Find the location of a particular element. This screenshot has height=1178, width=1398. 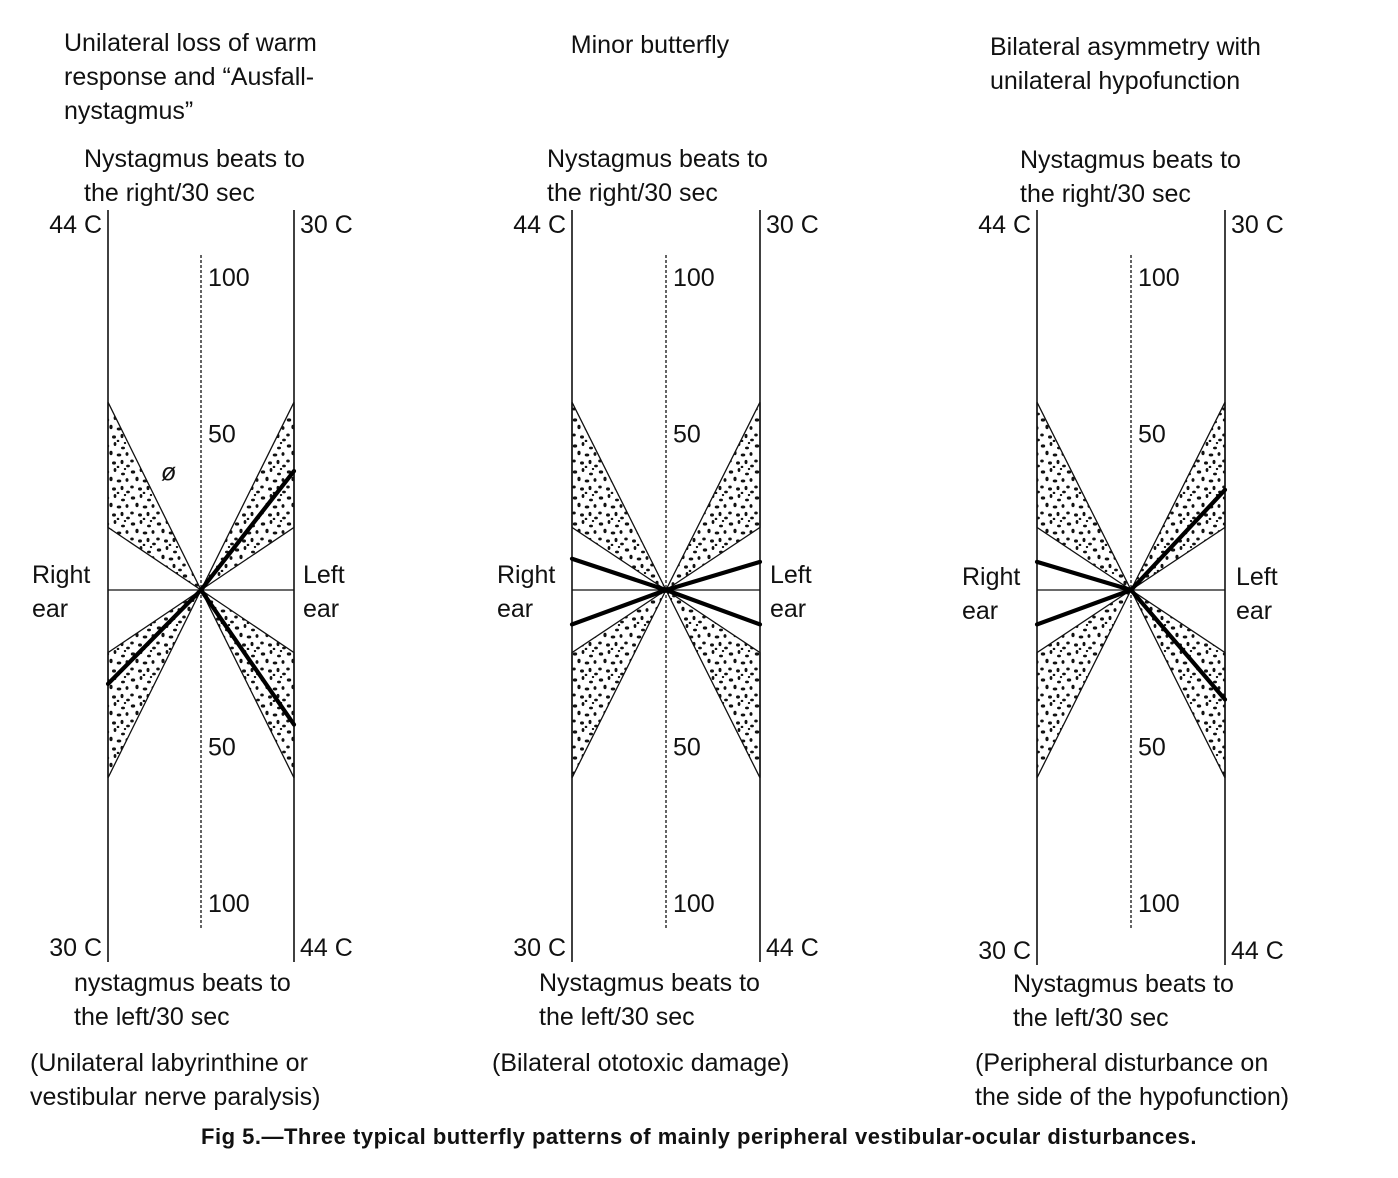

panel-2-diagram: 100 50 50 100 44 C 30 C 30 C 44 C is located at coordinates (666, 586).